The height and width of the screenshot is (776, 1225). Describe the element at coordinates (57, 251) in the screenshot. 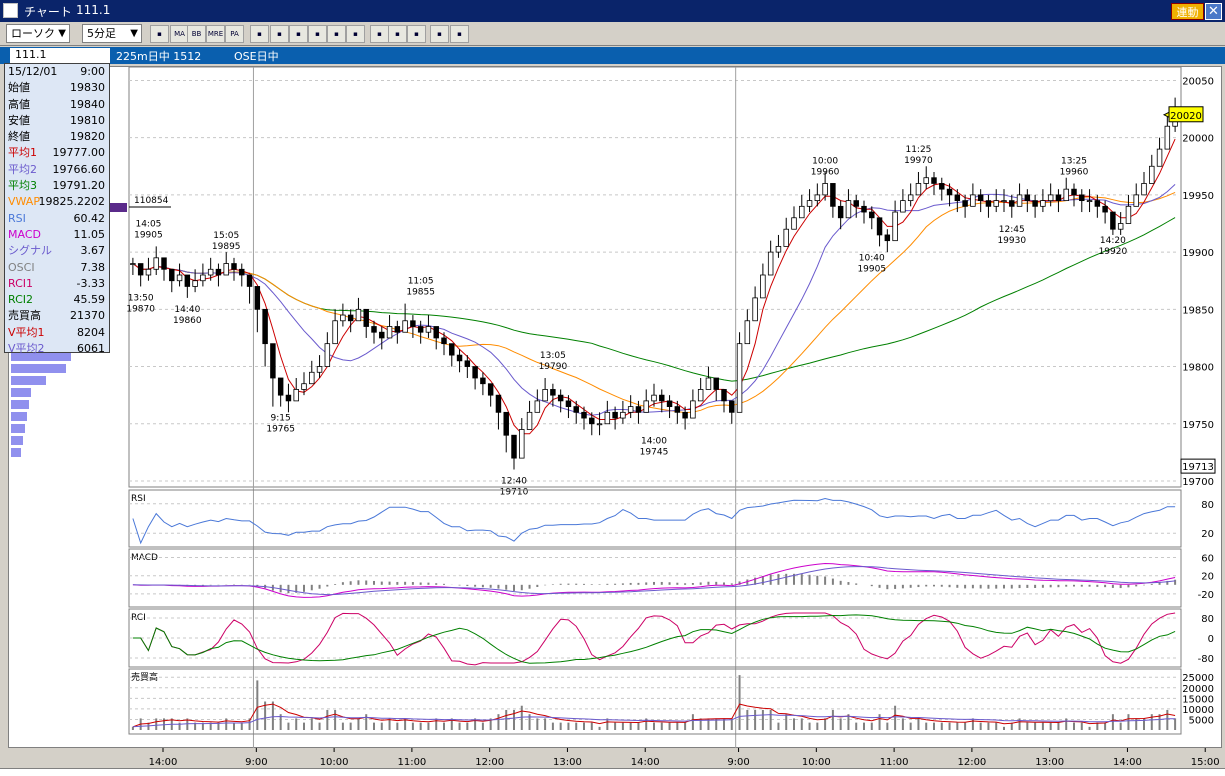

I see `info-row: シグナル 3.67` at that location.